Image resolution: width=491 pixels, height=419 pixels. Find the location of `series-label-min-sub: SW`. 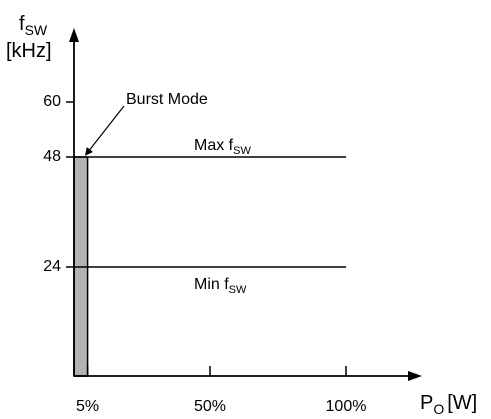

series-label-min-sub: SW is located at coordinates (238, 290).